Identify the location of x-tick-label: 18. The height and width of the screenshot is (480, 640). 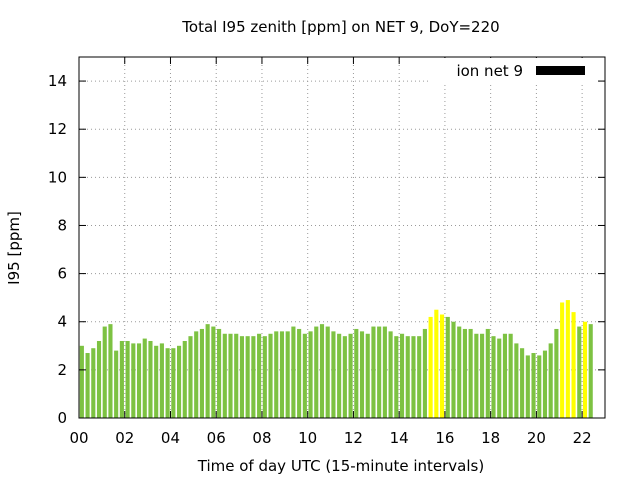
(490, 438).